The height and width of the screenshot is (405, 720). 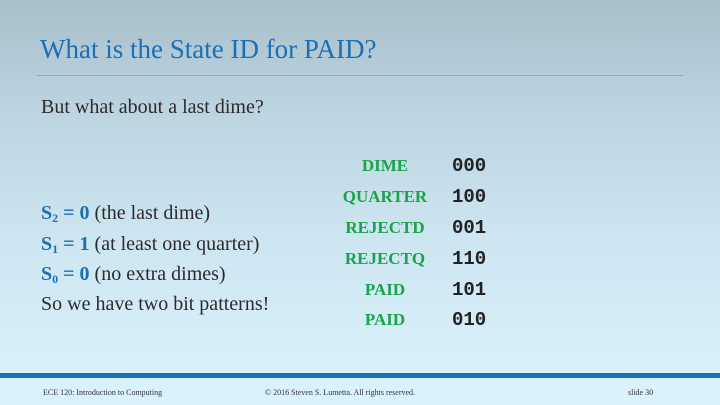 I want to click on state-name: QUARTER, so click(x=385, y=197).